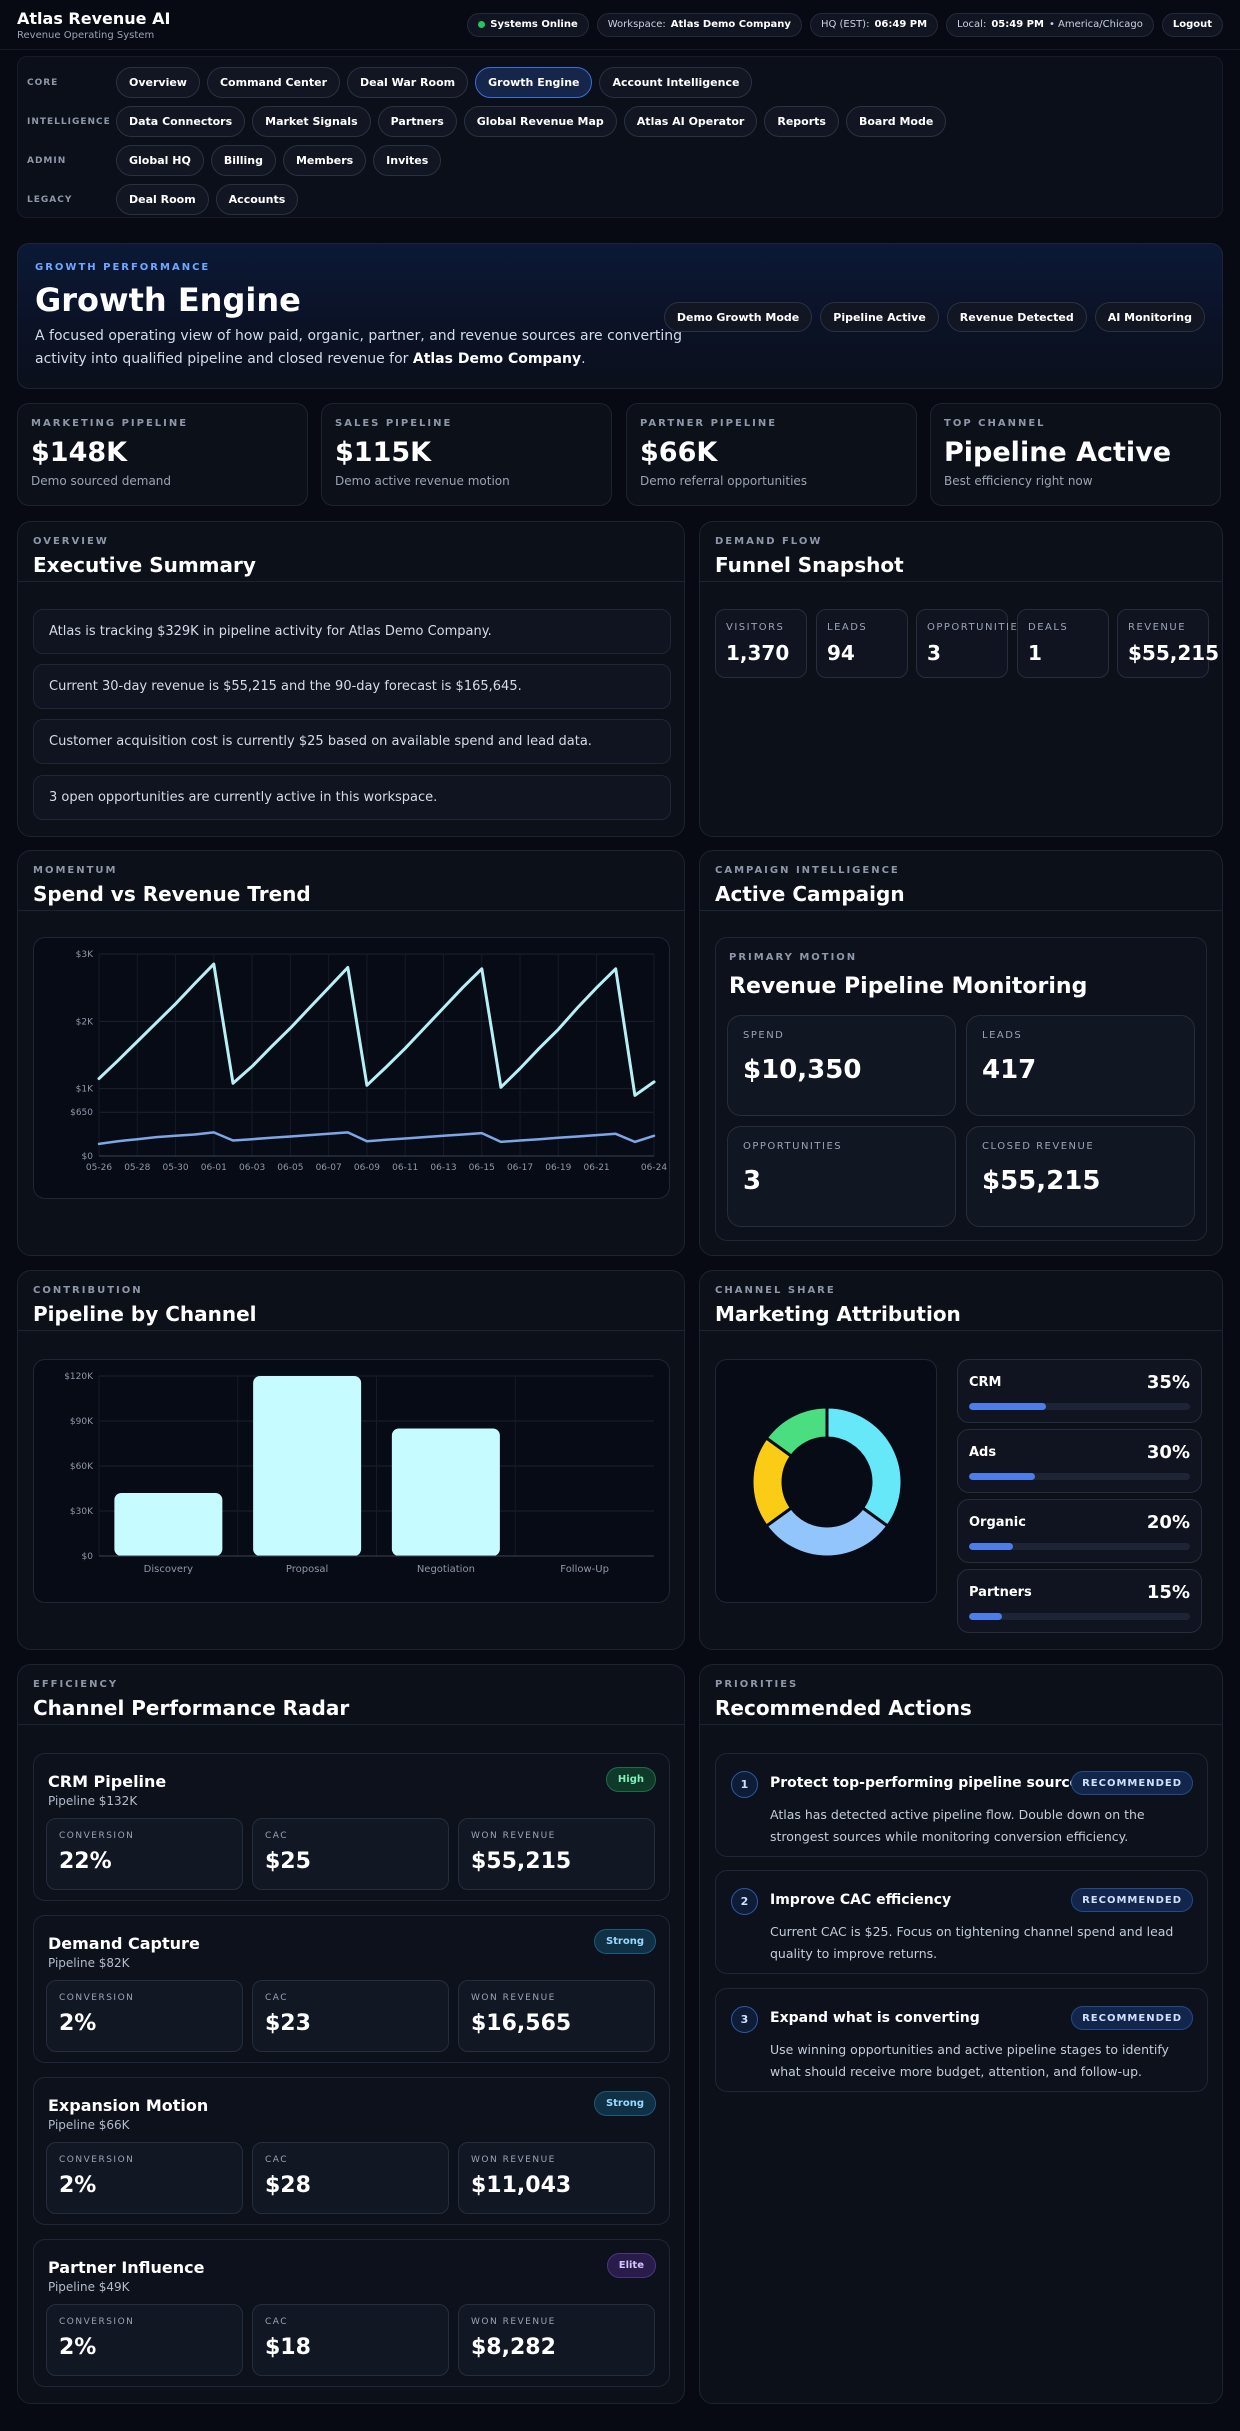 The height and width of the screenshot is (2431, 1240). What do you see at coordinates (761, 643) in the screenshot?
I see `funnel-visitors: VISITORS 1,370` at bounding box center [761, 643].